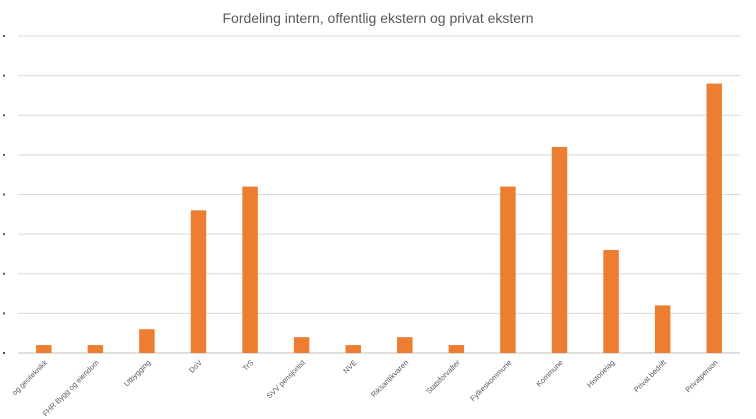 The image size is (756, 419). I want to click on x-tick-label: Historielag, so click(600, 373).